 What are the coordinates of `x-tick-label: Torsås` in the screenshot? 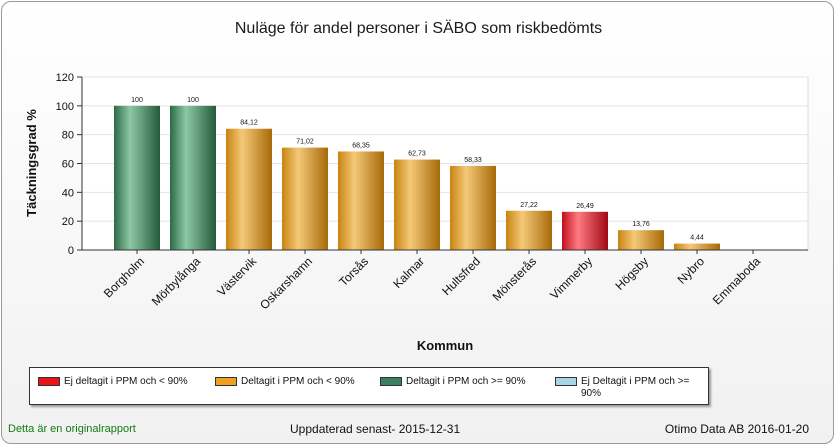 It's located at (353, 271).